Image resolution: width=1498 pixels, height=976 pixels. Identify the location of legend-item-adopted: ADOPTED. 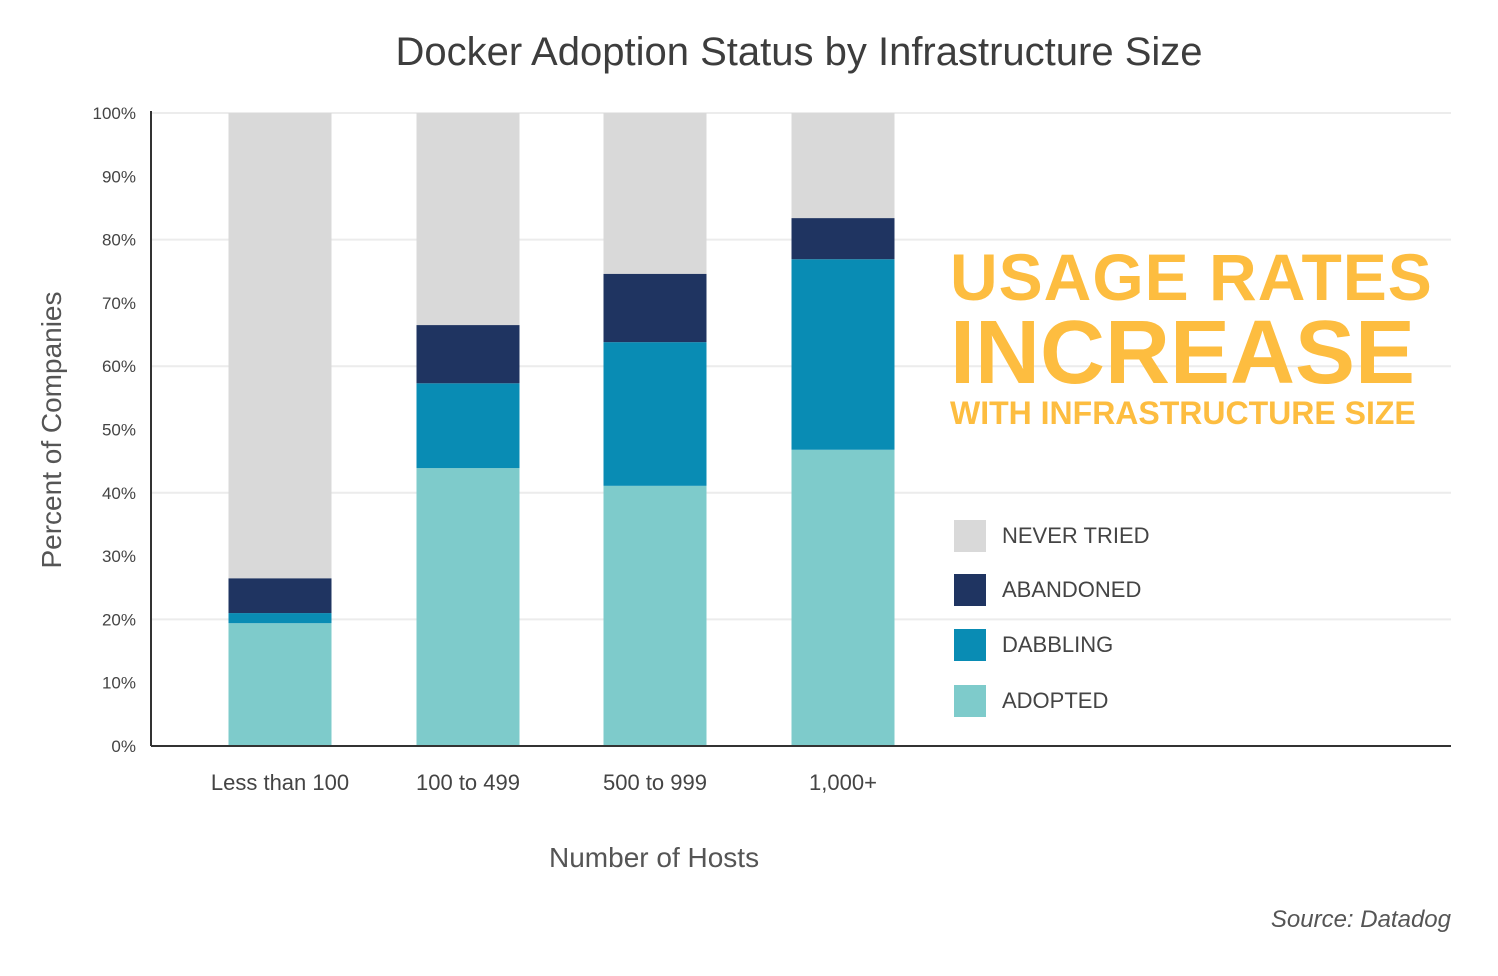
(1031, 701).